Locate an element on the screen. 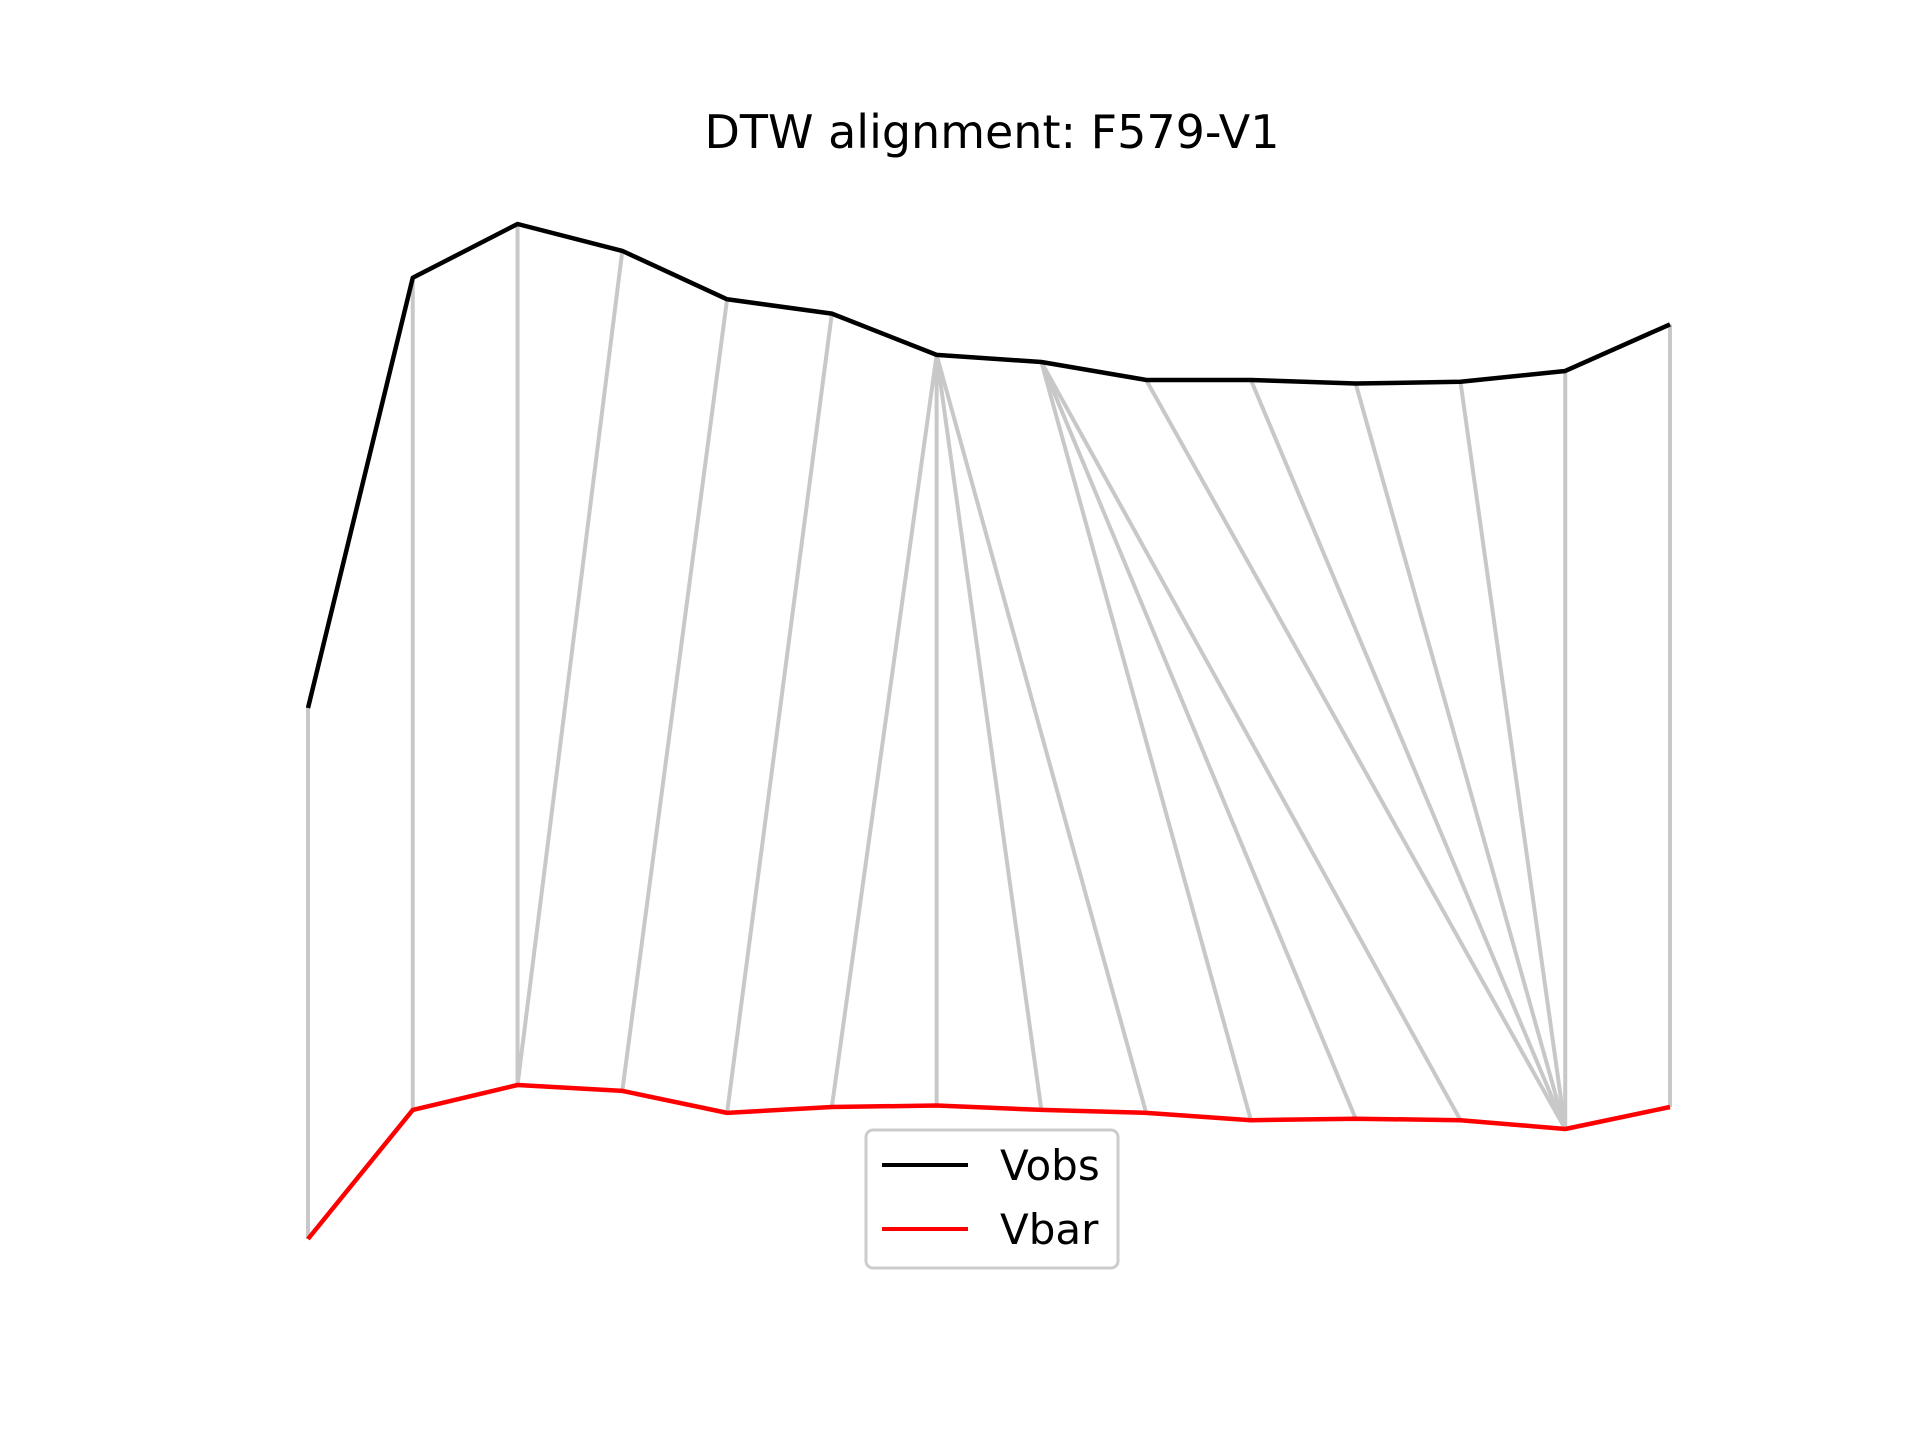 The height and width of the screenshot is (1440, 1920). legend-label-vbar: Vbar is located at coordinates (1049, 1229).